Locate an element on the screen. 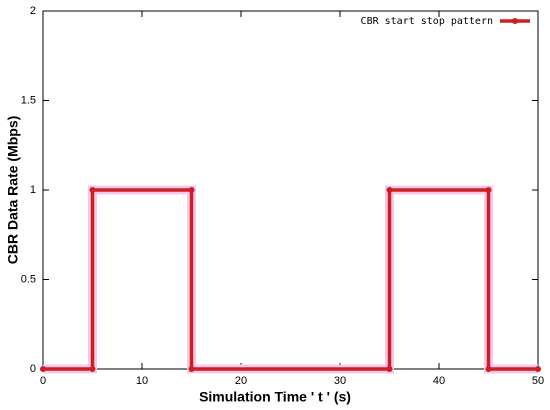  y-tick-label: 2 is located at coordinates (33, 11).